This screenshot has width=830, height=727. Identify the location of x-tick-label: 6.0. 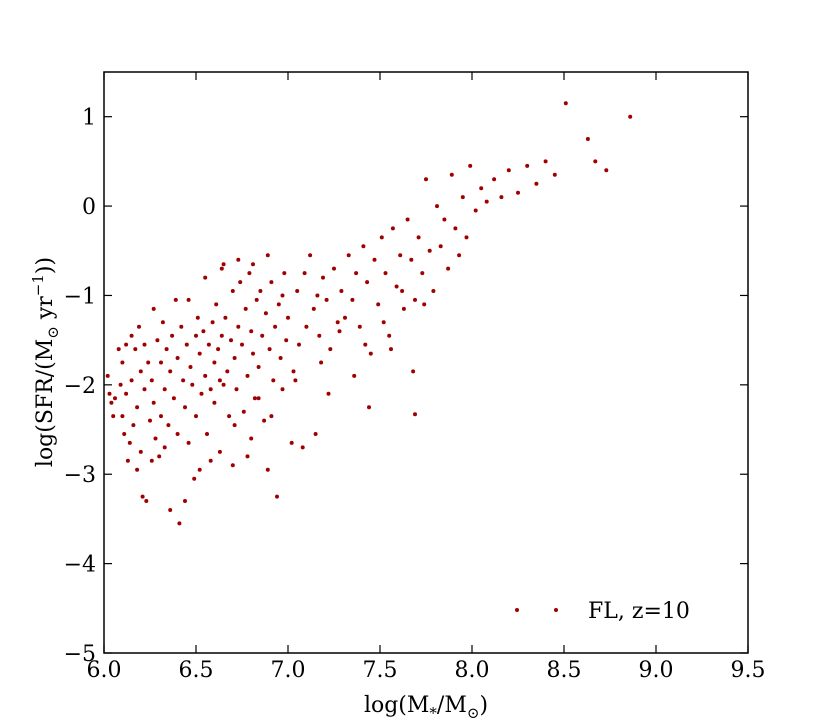
(104, 670).